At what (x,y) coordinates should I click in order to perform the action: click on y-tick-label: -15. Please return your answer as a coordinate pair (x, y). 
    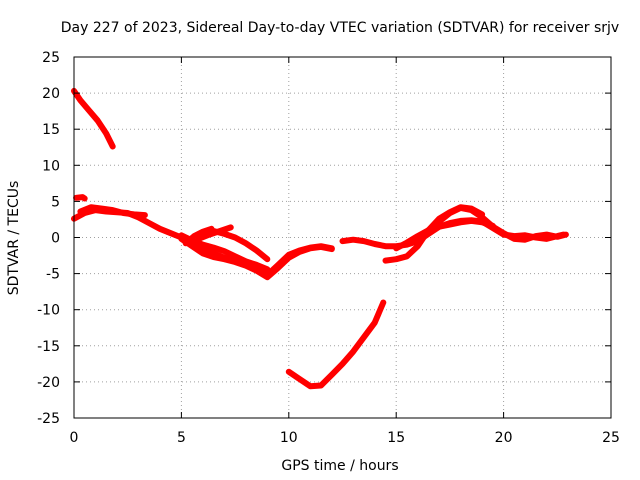
    Looking at the image, I should click on (48, 347).